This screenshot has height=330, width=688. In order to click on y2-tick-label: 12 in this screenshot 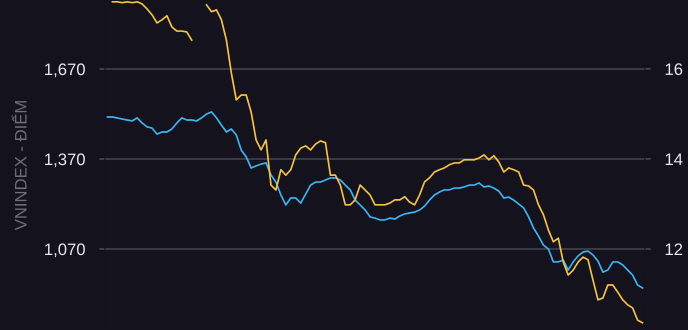, I will do `click(674, 249)`.